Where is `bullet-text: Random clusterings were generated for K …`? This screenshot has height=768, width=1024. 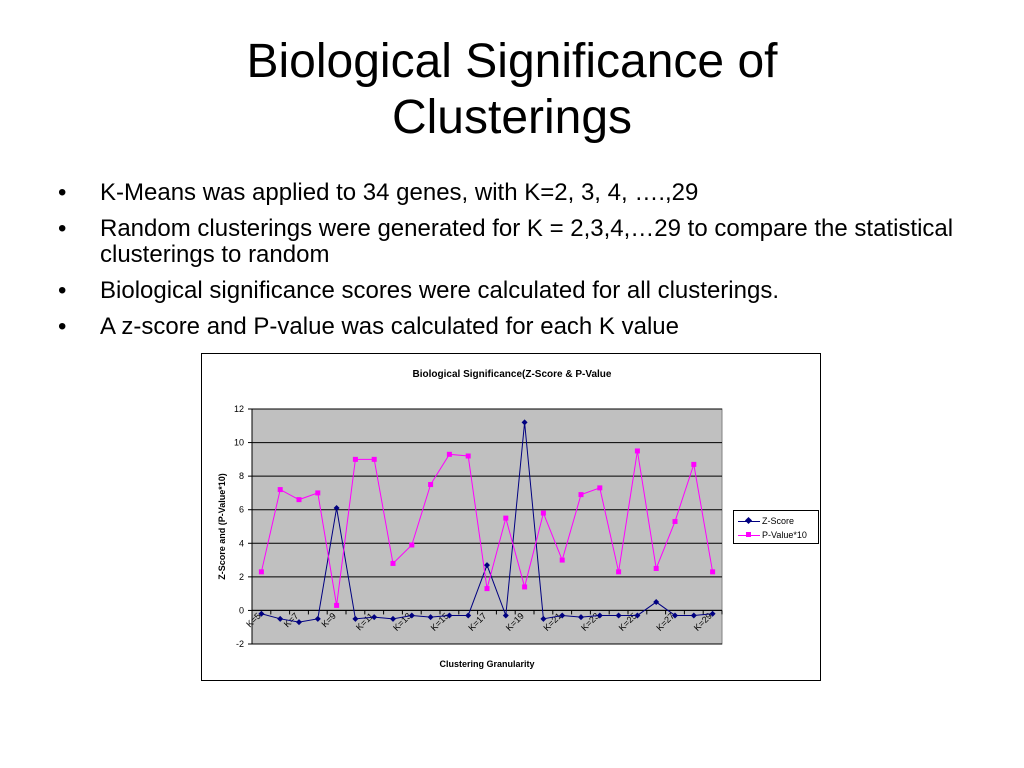
bullet-text: Random clusterings were generated for K … is located at coordinates (527, 241).